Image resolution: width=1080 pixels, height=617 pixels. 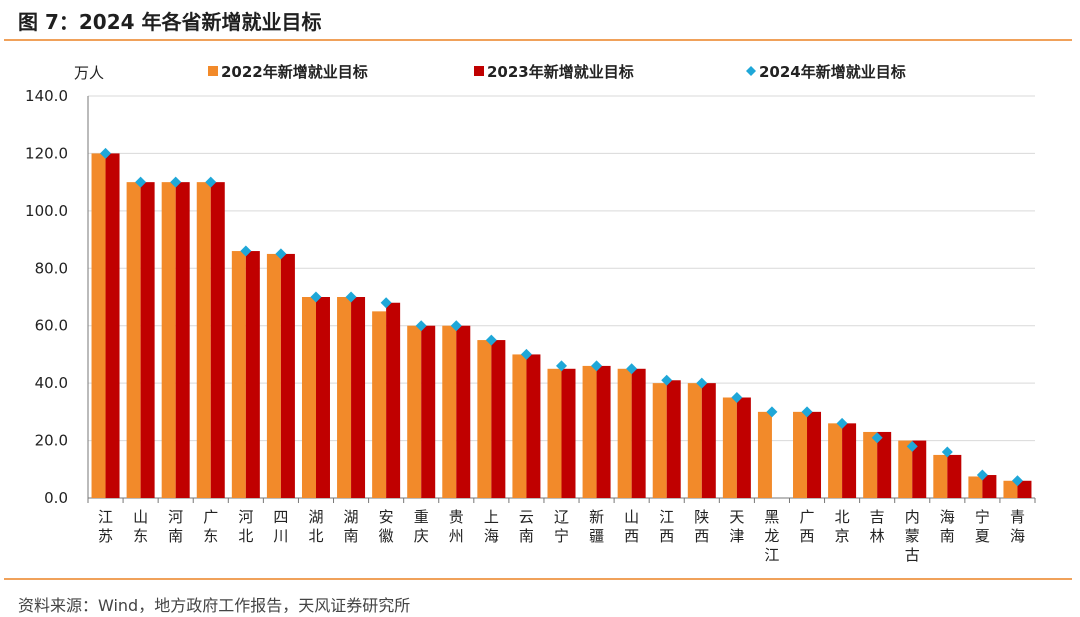 I want to click on category-label: 辽宁, so click(x=561, y=526).